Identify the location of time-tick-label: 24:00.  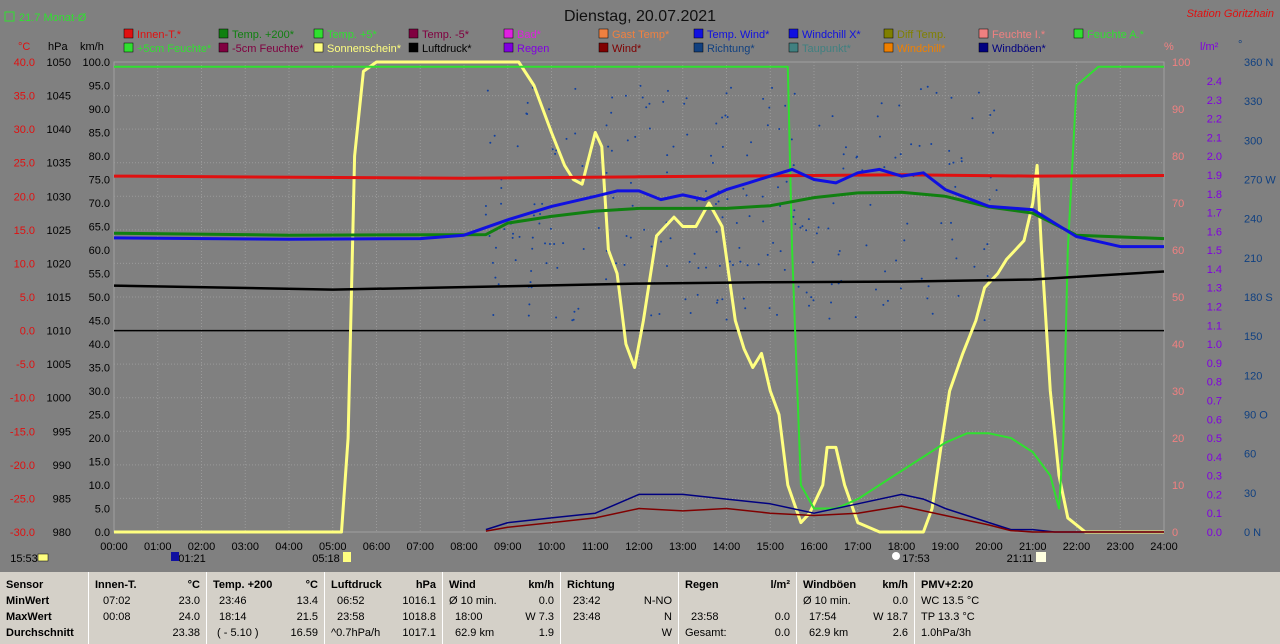
(1164, 547).